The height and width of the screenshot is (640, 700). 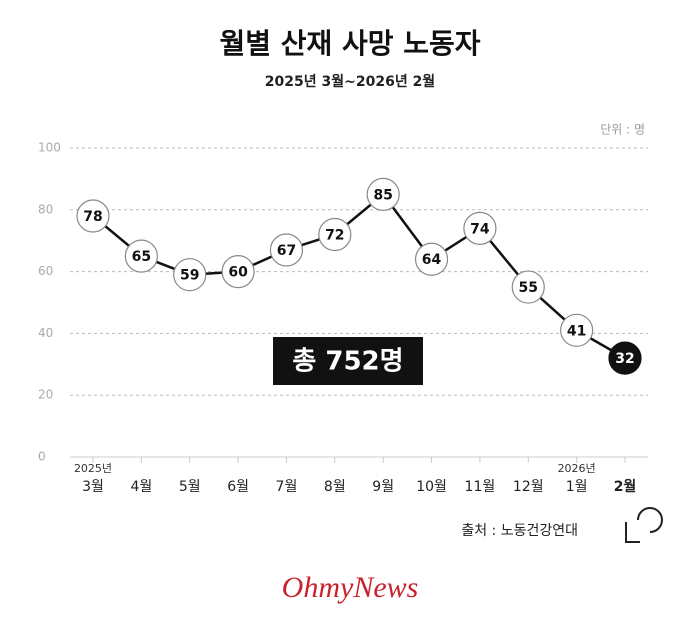 I want to click on chart-title: 월별 산재 사망 노동자, so click(x=349, y=43).